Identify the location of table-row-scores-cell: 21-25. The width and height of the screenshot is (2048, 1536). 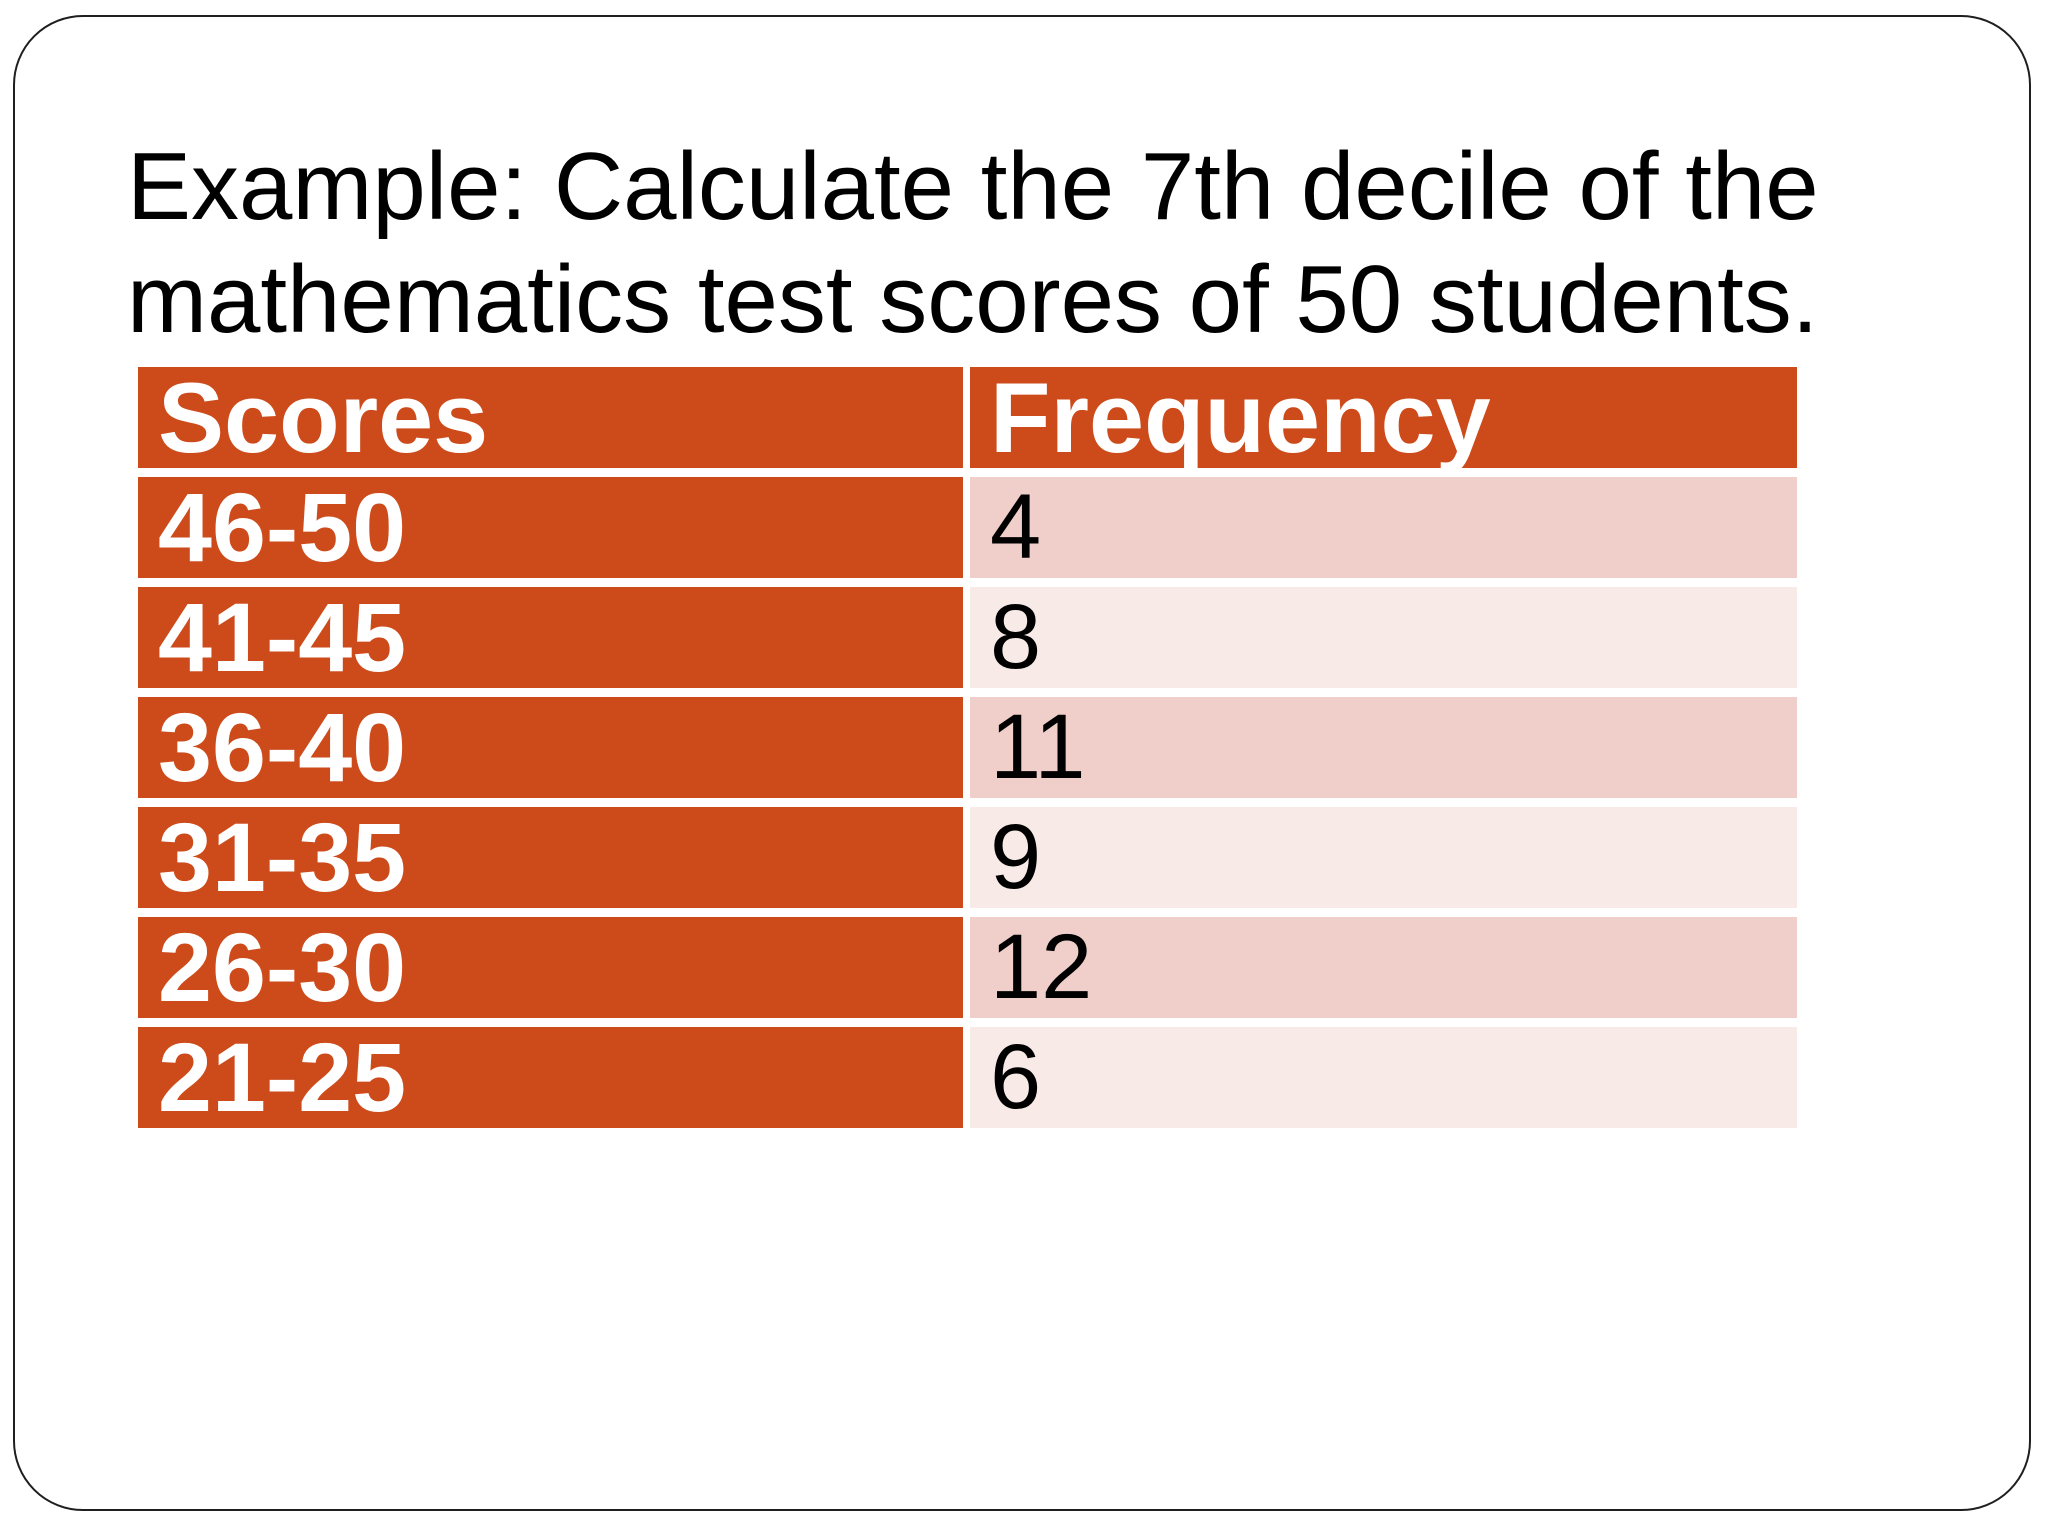
(550, 1077).